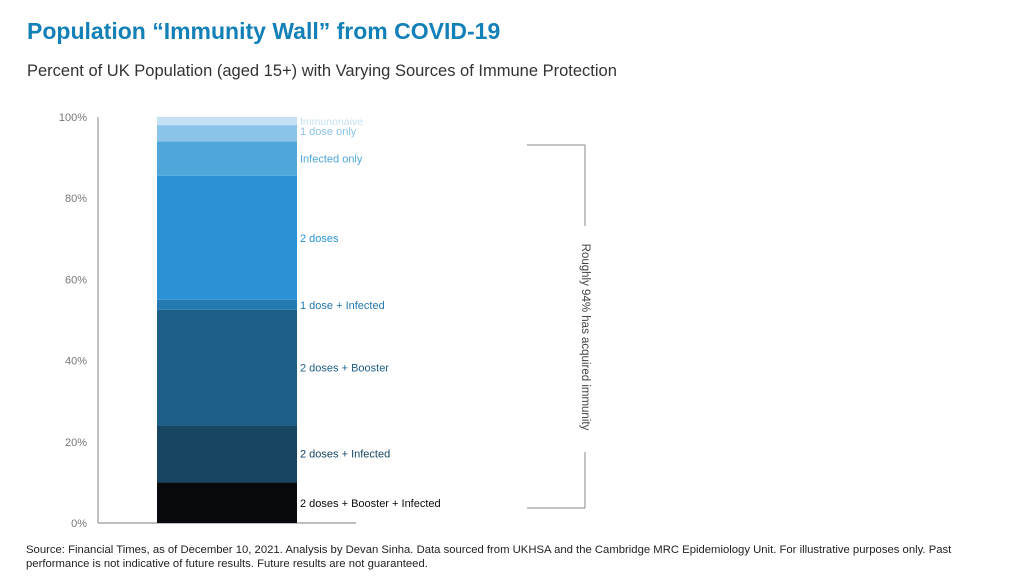  What do you see at coordinates (79, 524) in the screenshot?
I see `y-tick-label: 0%` at bounding box center [79, 524].